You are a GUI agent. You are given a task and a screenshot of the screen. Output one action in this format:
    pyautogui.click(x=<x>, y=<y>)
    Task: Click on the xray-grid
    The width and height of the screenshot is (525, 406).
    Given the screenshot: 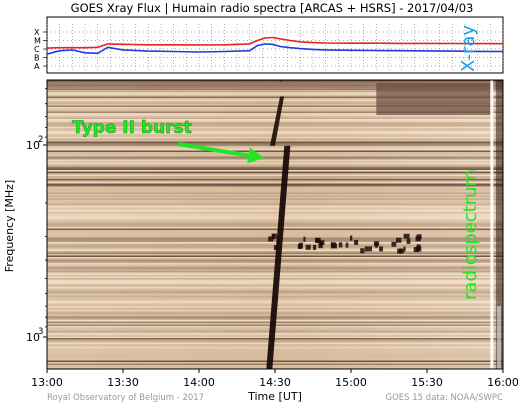 What is the action you would take?
    pyautogui.click(x=275, y=47)
    